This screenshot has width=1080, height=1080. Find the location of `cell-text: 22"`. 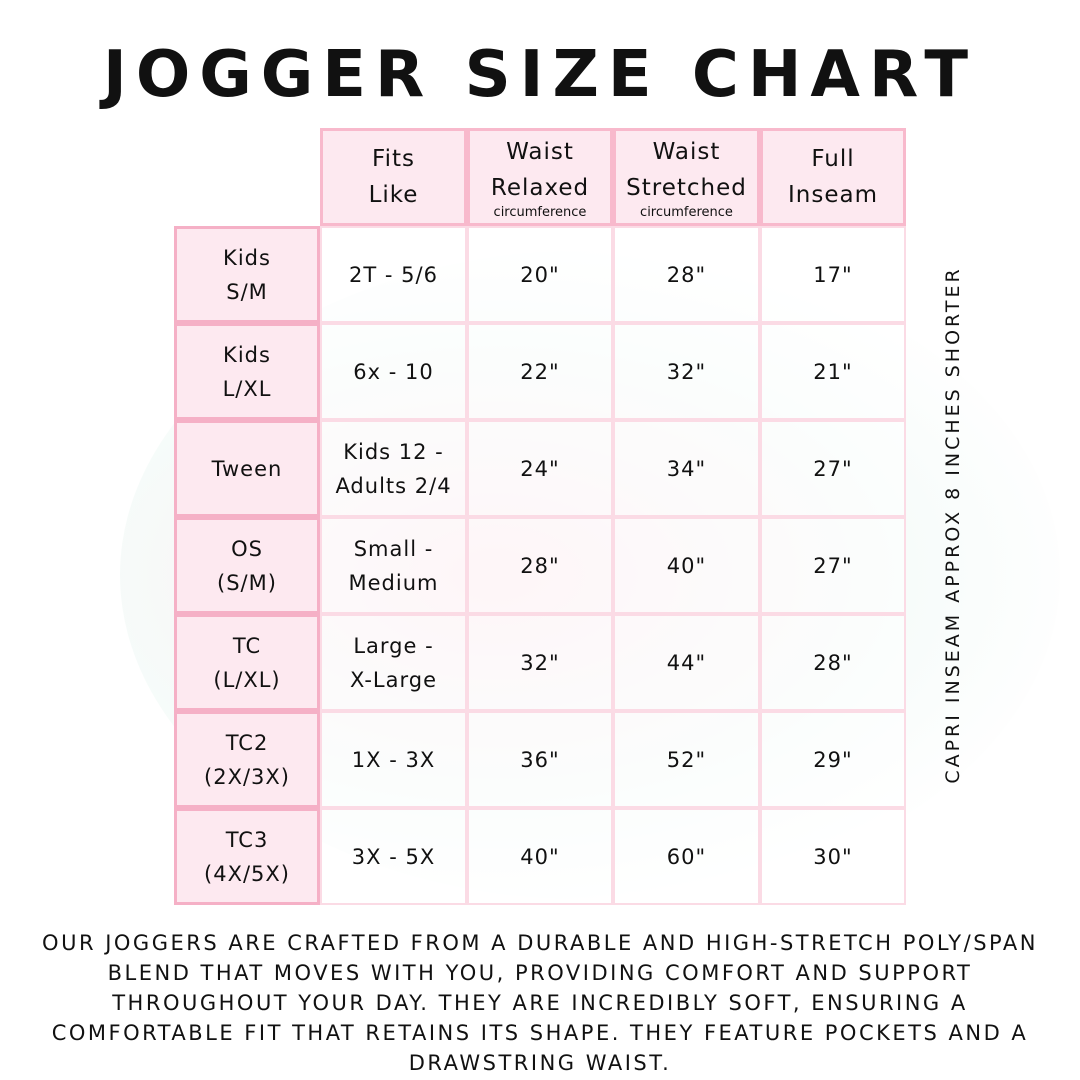

cell-text: 22" is located at coordinates (540, 371).